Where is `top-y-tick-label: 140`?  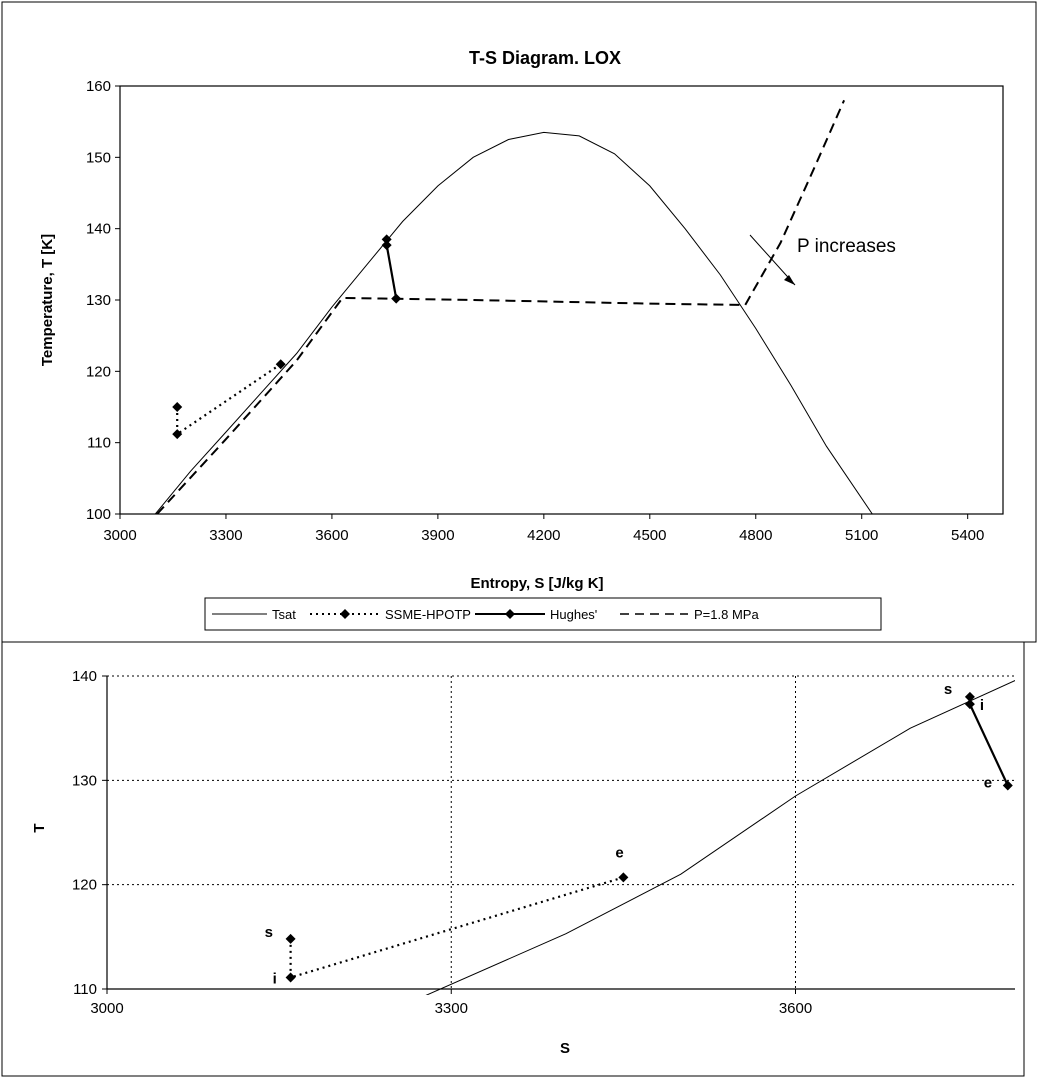 top-y-tick-label: 140 is located at coordinates (98, 229).